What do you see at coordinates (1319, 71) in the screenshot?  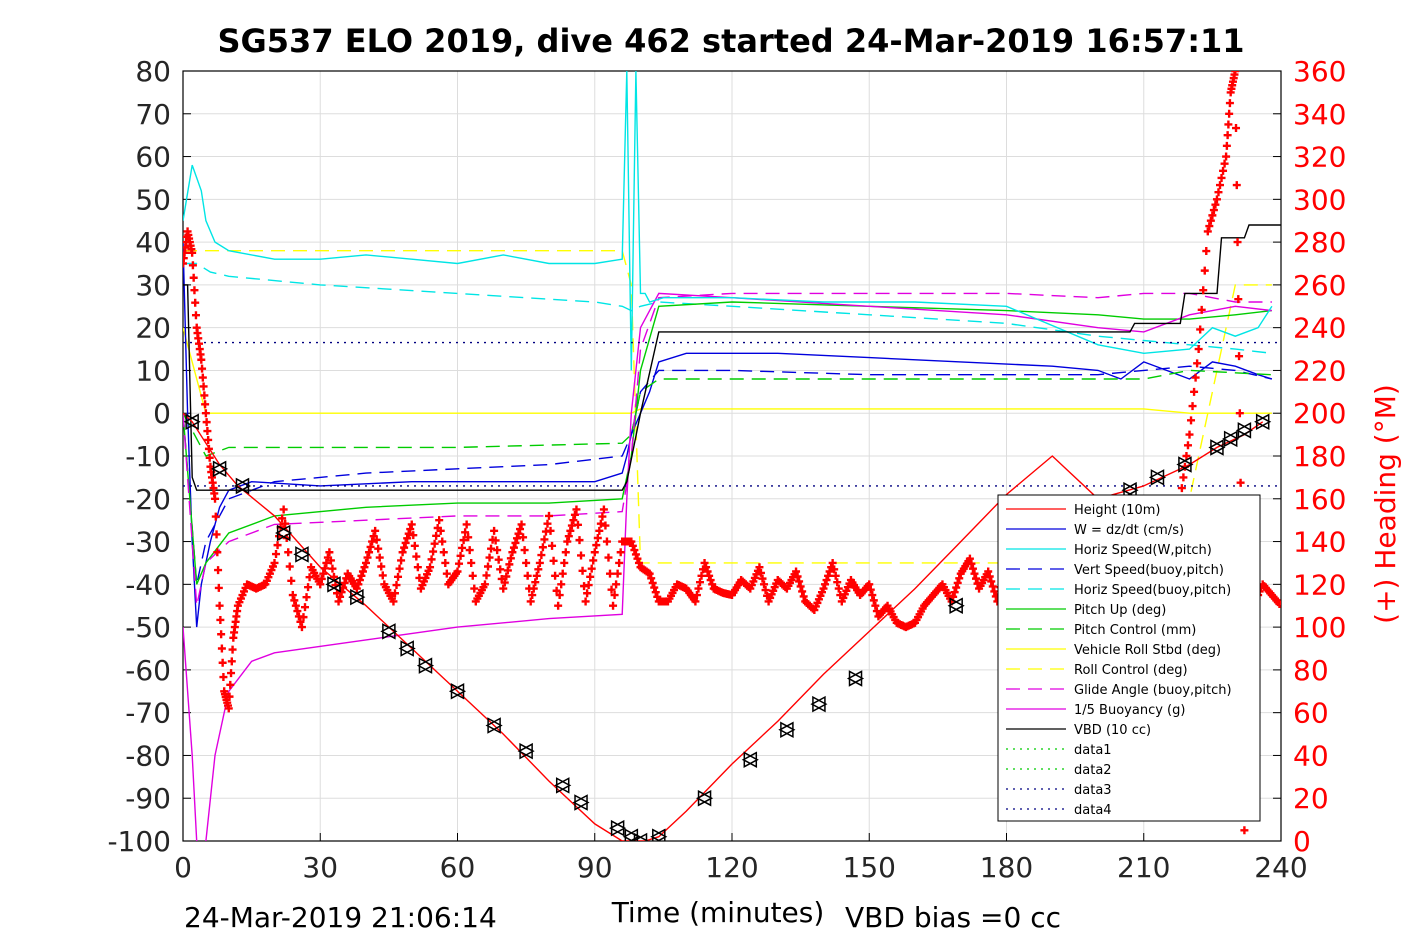 I see `y2-tick-label: 360` at bounding box center [1319, 71].